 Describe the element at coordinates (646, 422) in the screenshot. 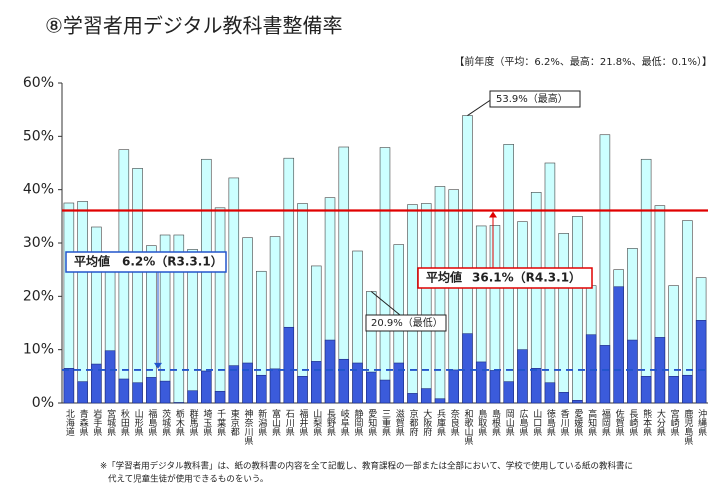

I see `x-tick-label: 熊本県` at that location.